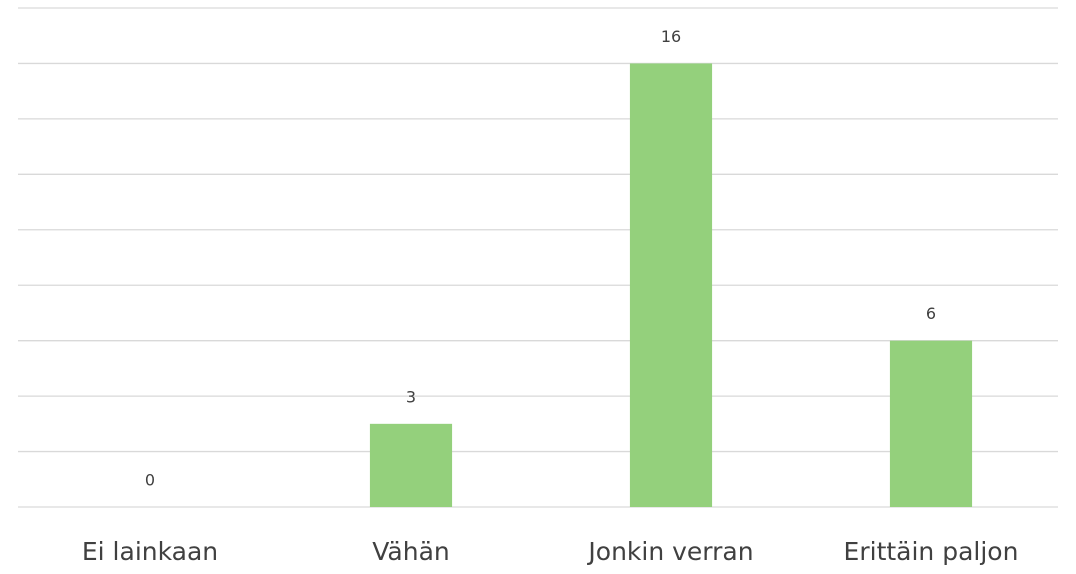 This screenshot has width=1076, height=574. I want to click on x-tick-label: Vähän, so click(411, 551).